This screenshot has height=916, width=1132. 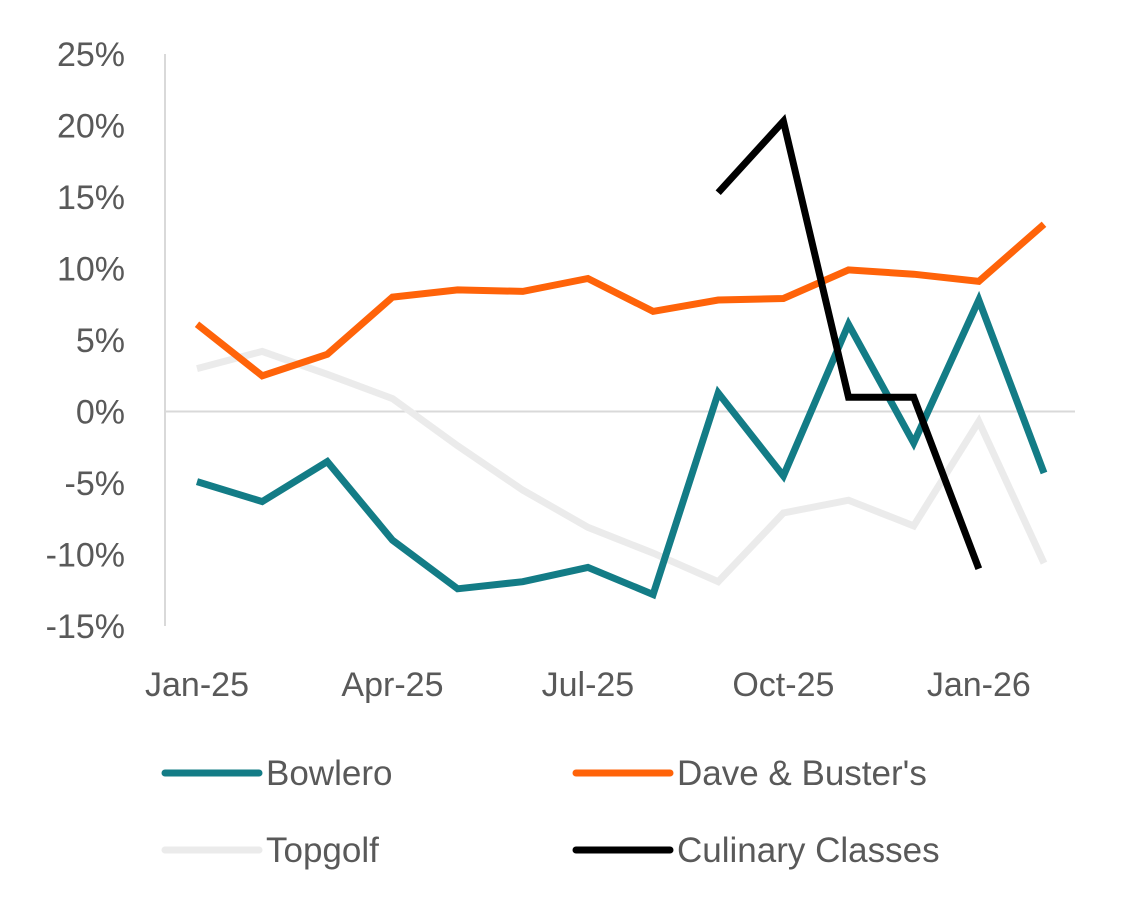 I want to click on legend-item: Culinary Classes, so click(x=756, y=850).